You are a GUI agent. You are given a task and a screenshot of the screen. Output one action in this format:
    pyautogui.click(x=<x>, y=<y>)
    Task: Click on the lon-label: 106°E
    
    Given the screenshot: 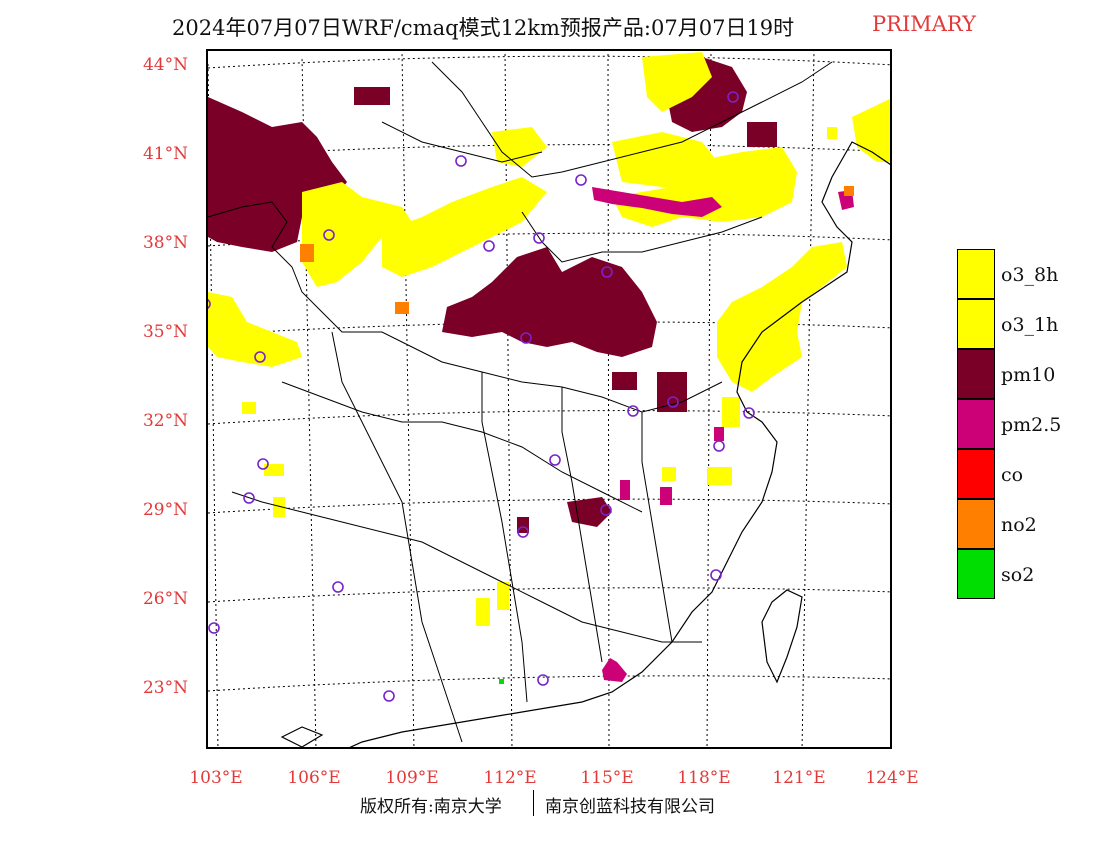 What is the action you would take?
    pyautogui.click(x=314, y=778)
    